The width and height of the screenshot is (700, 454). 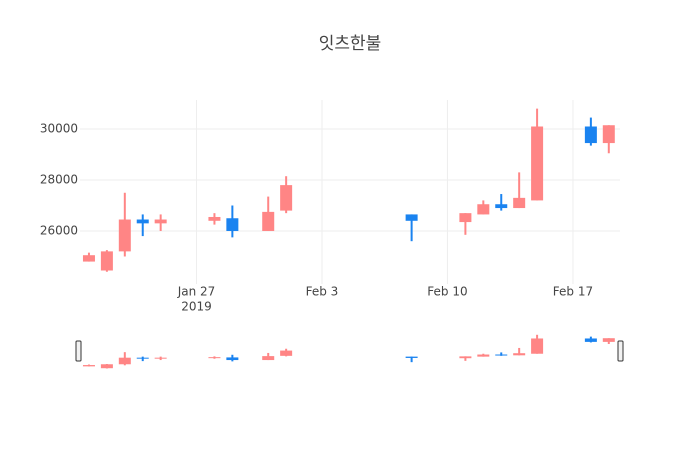 What do you see at coordinates (196, 292) in the screenshot?
I see `x-tick-label: Jan 27` at bounding box center [196, 292].